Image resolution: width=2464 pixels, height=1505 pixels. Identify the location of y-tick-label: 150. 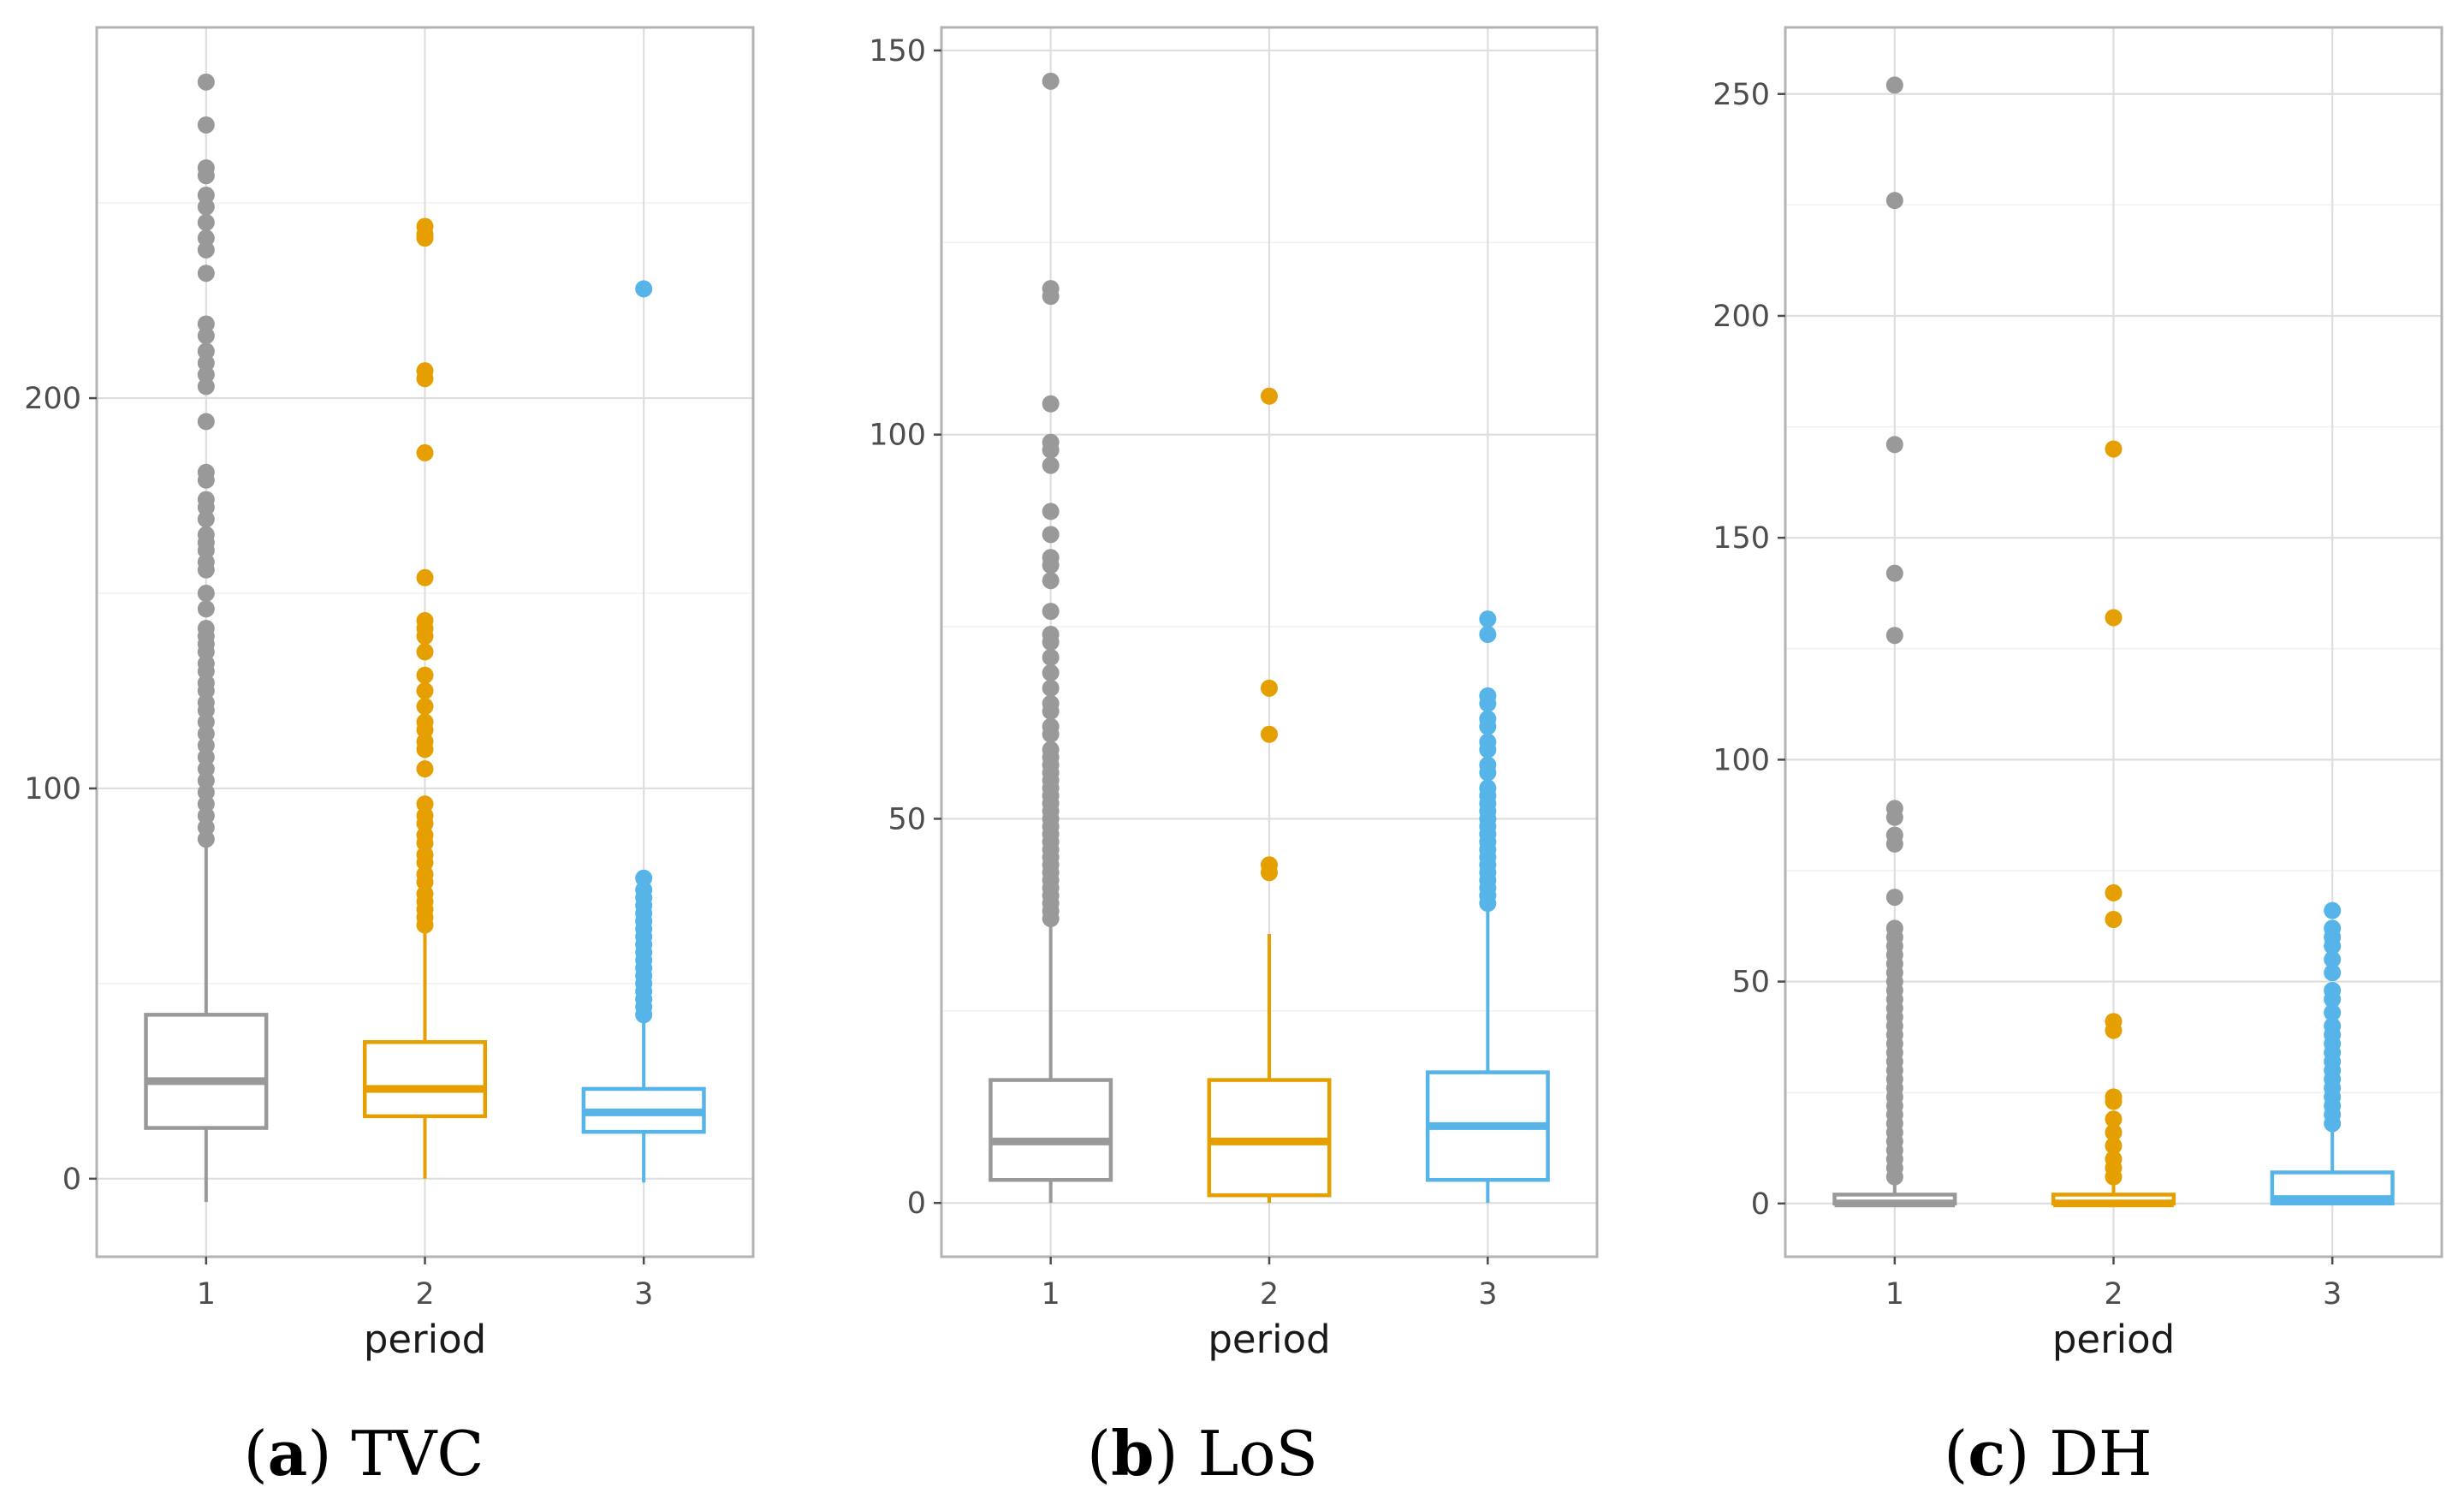
(1741, 538).